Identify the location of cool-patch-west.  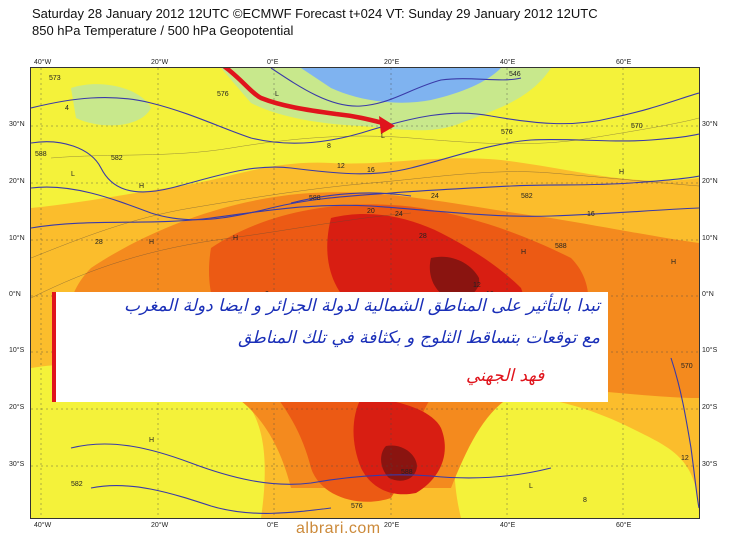
(111, 105).